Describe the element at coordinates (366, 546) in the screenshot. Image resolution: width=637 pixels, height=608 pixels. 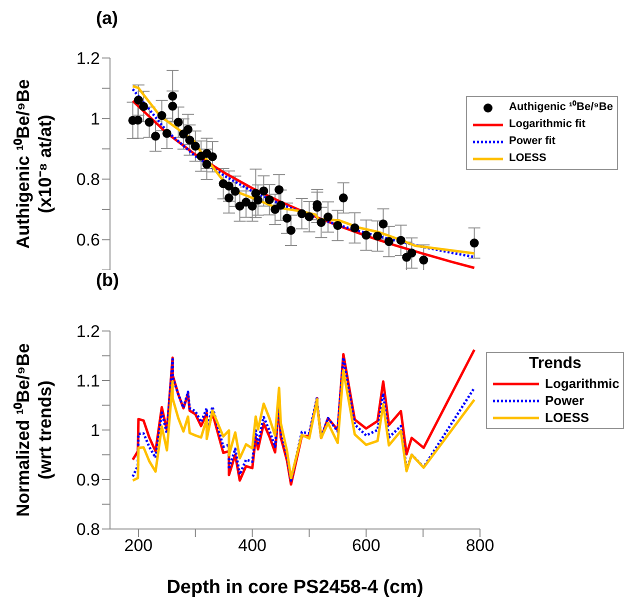
I see `x-tick-label: 600` at that location.